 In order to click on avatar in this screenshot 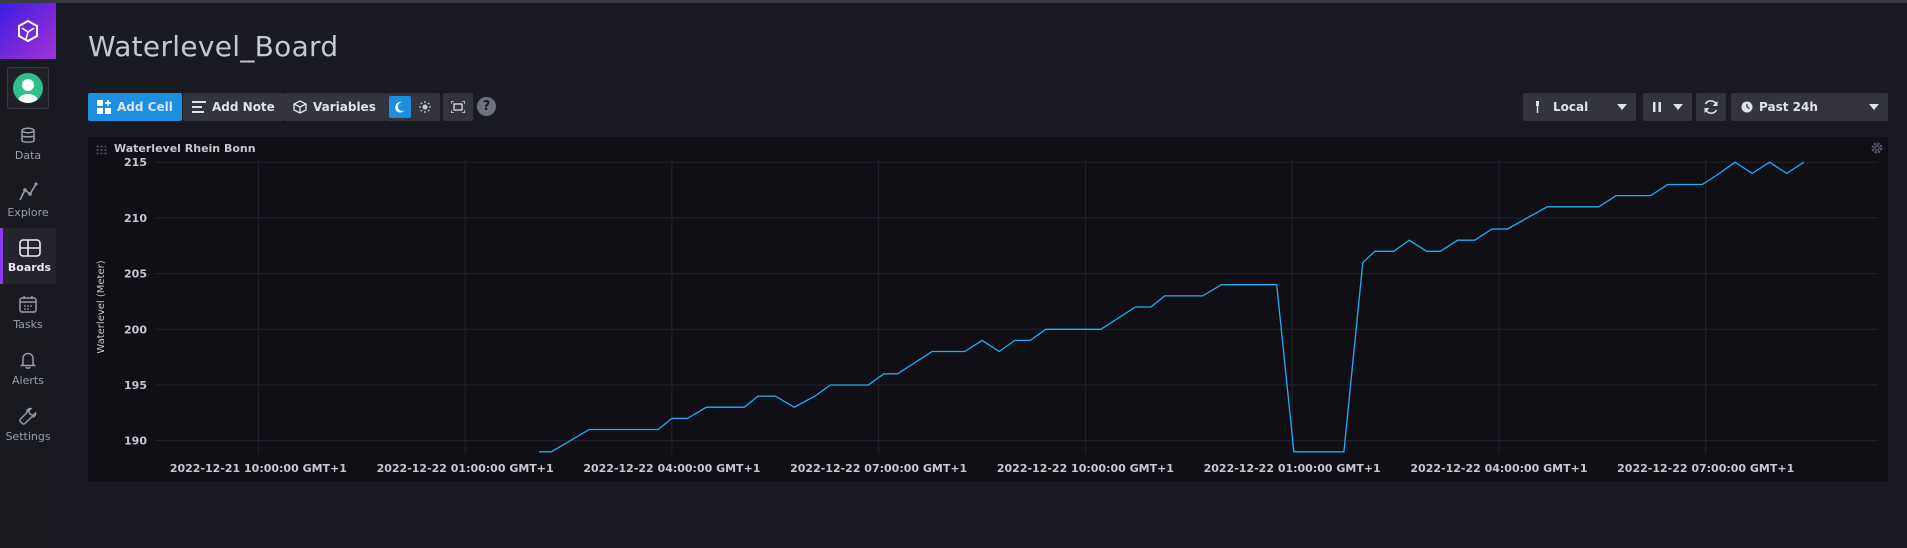, I will do `click(28, 88)`.